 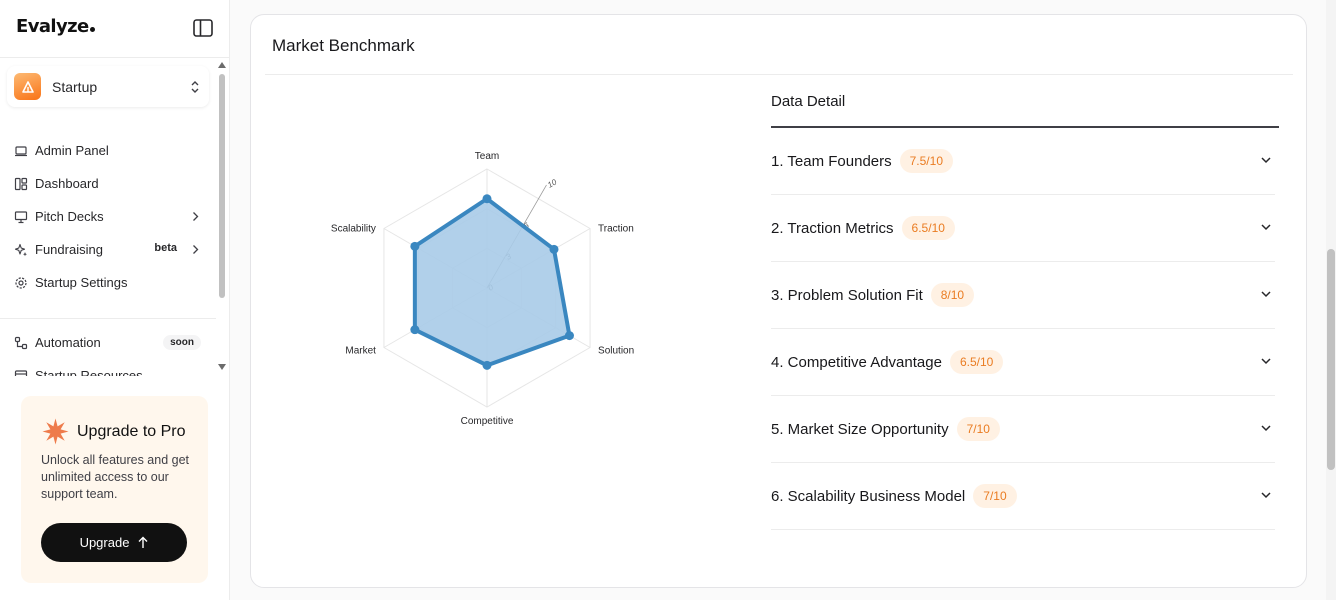 What do you see at coordinates (831, 161) in the screenshot?
I see `accordion-label: 1. Team Founders` at bounding box center [831, 161].